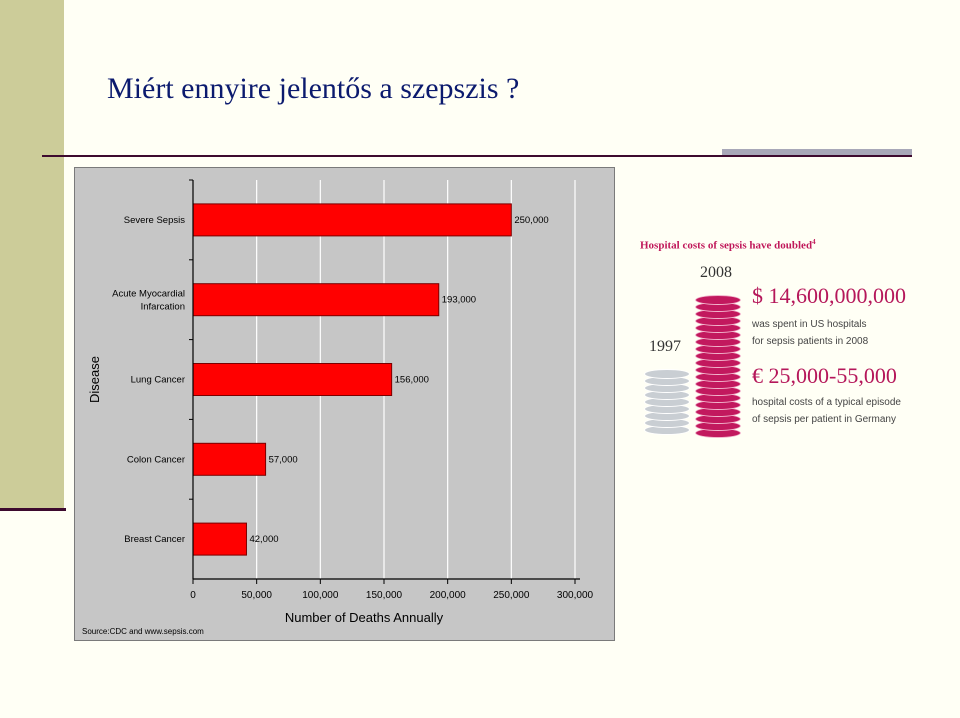  Describe the element at coordinates (718, 365) in the screenshot. I see `coin-stack-2008-icon` at that location.